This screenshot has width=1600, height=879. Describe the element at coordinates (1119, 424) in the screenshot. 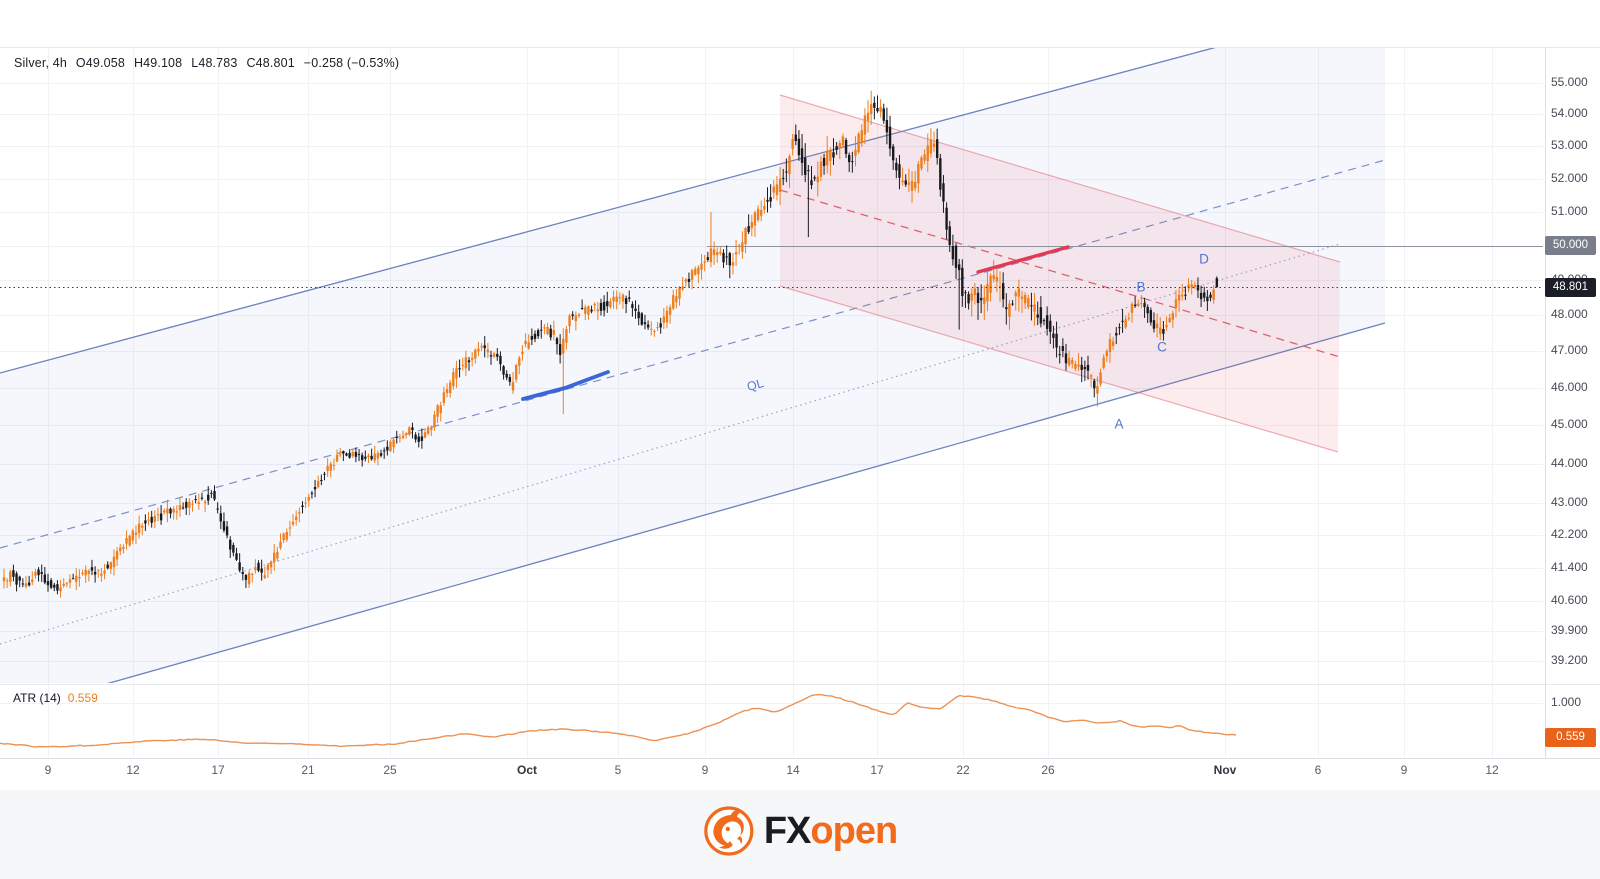

I see `pattern-letter-a: A` at that location.